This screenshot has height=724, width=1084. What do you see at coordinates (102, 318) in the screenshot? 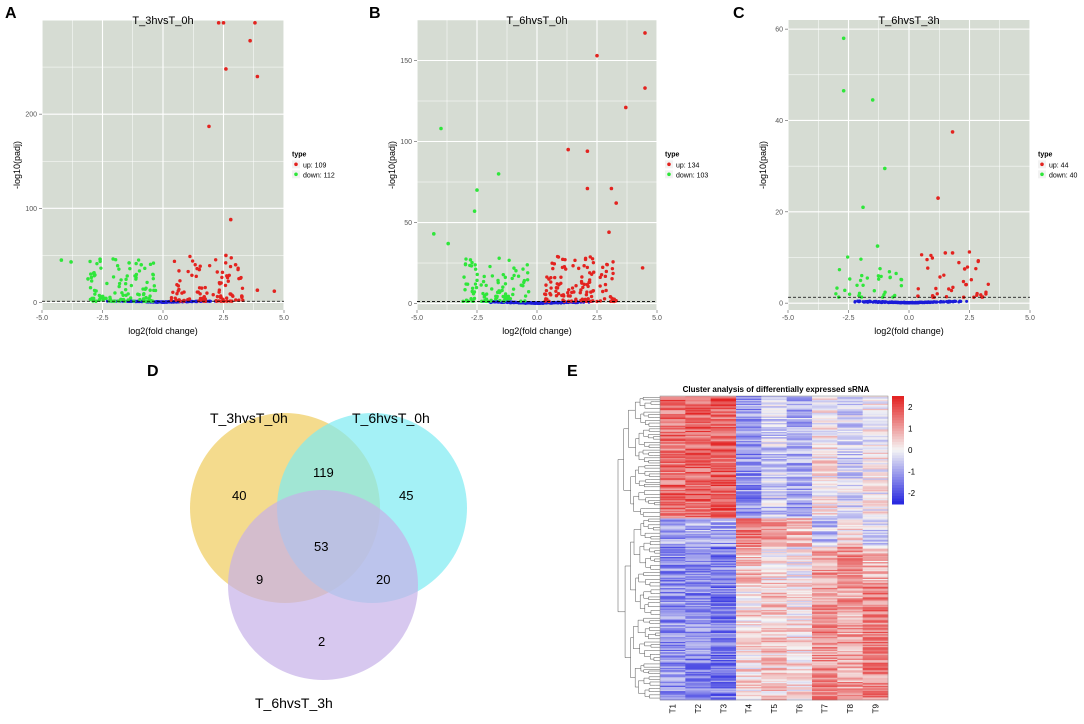
I see `x-tick-label: -2.5` at bounding box center [102, 318].